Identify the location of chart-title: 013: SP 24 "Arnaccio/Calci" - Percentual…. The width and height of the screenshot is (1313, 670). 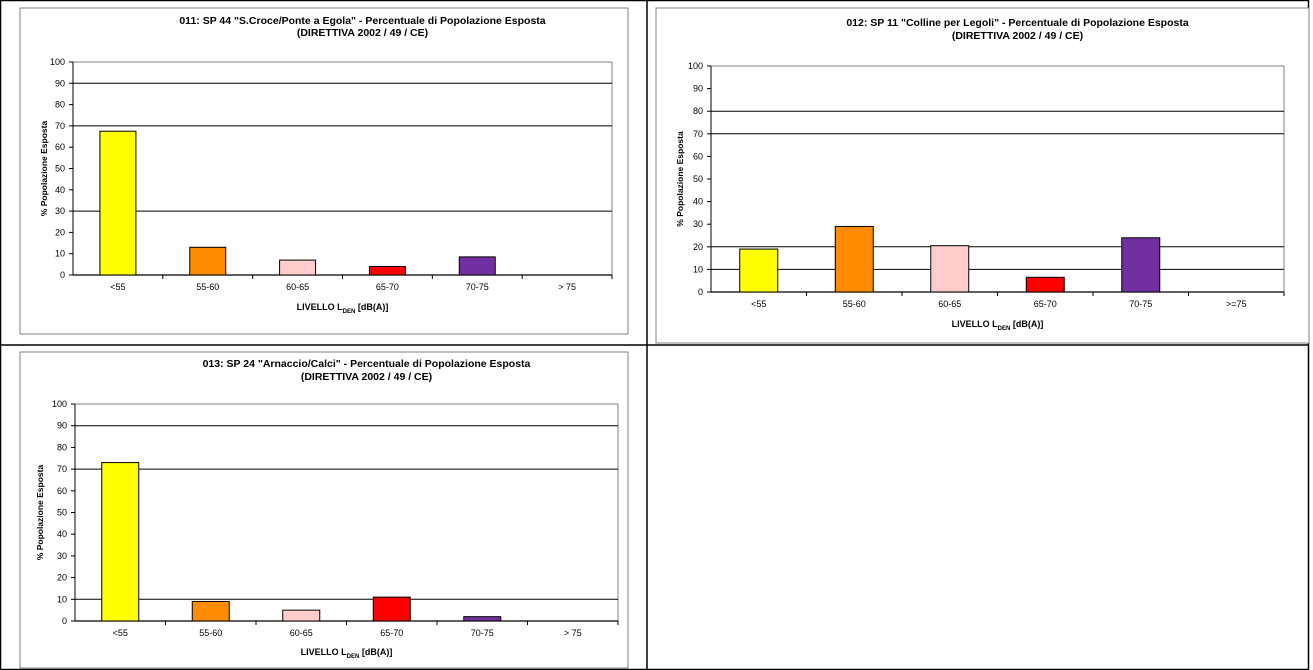
(367, 364).